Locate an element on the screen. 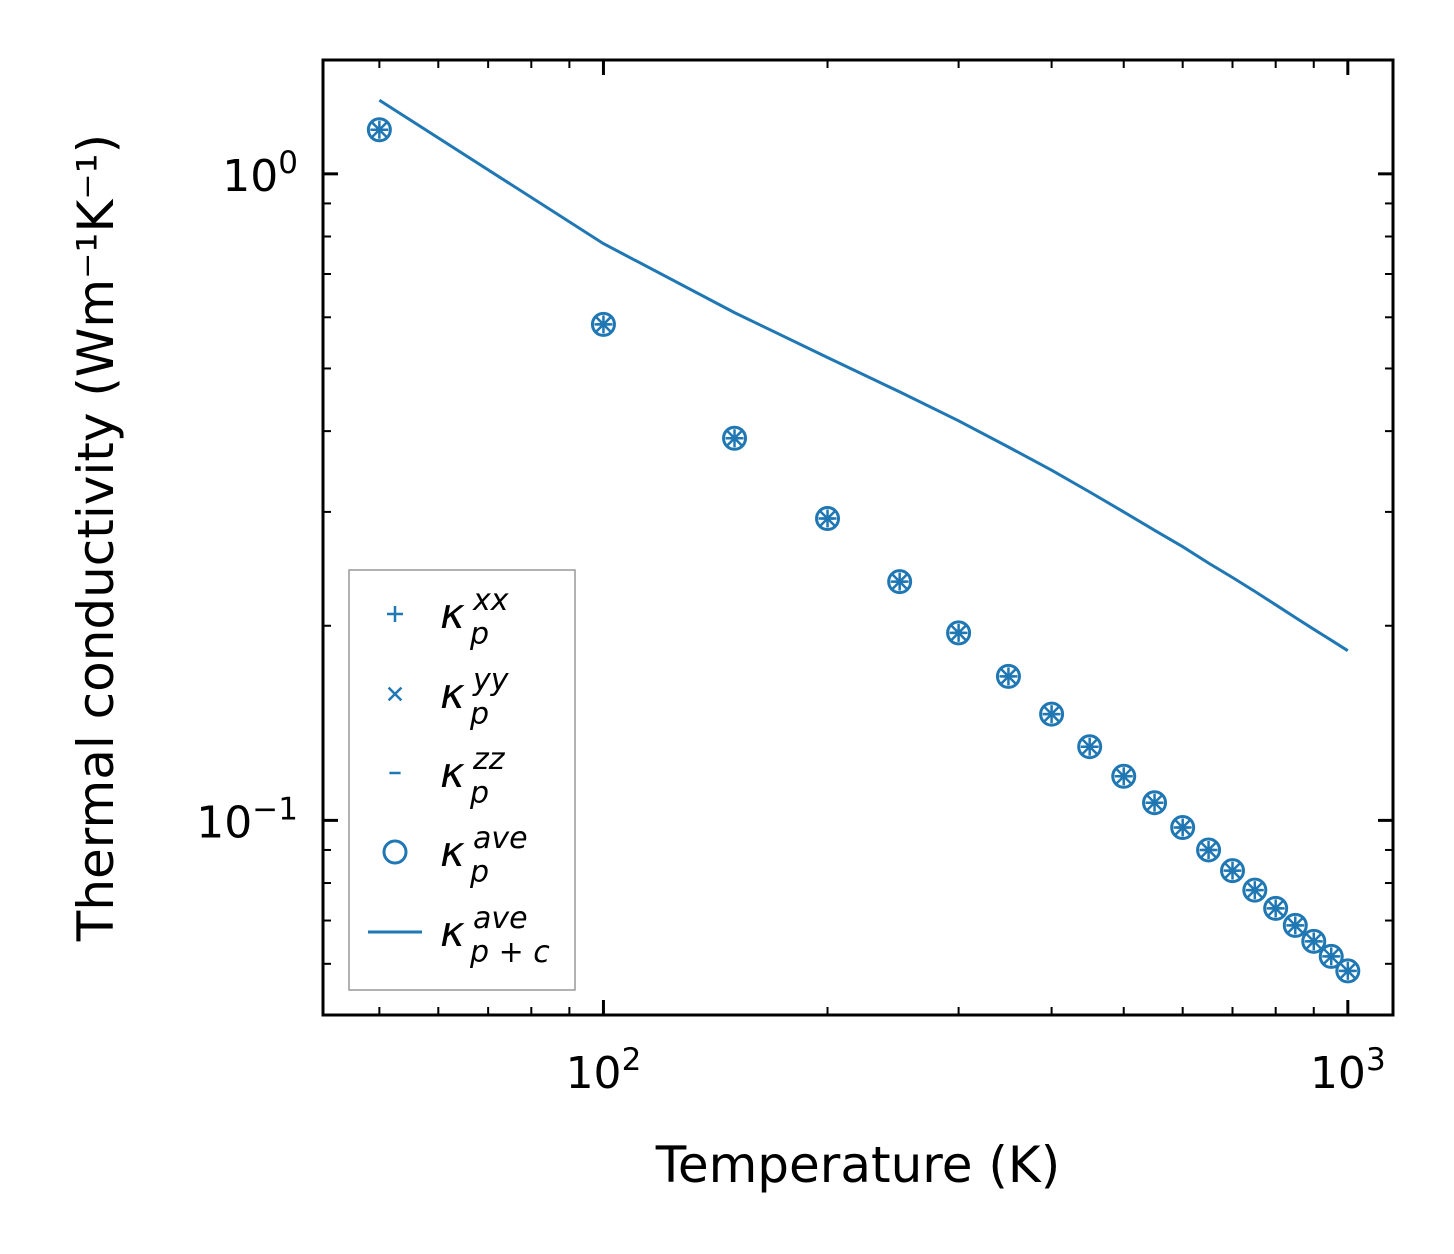 This screenshot has width=1454, height=1254. legend-label-sup: xx is located at coordinates (490, 600).